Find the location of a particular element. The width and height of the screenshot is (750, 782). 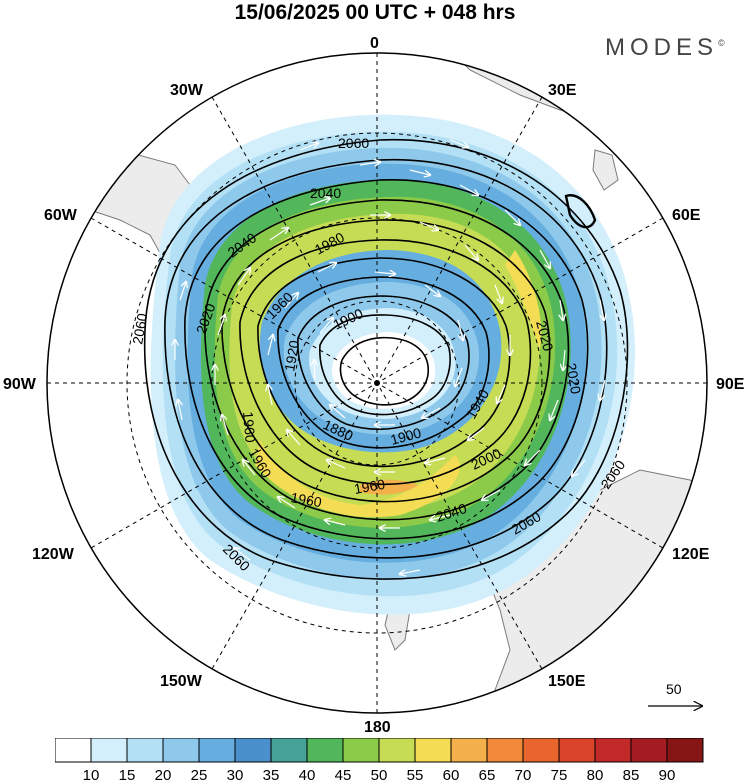

colorbar-tick-label: 20 is located at coordinates (163, 774).